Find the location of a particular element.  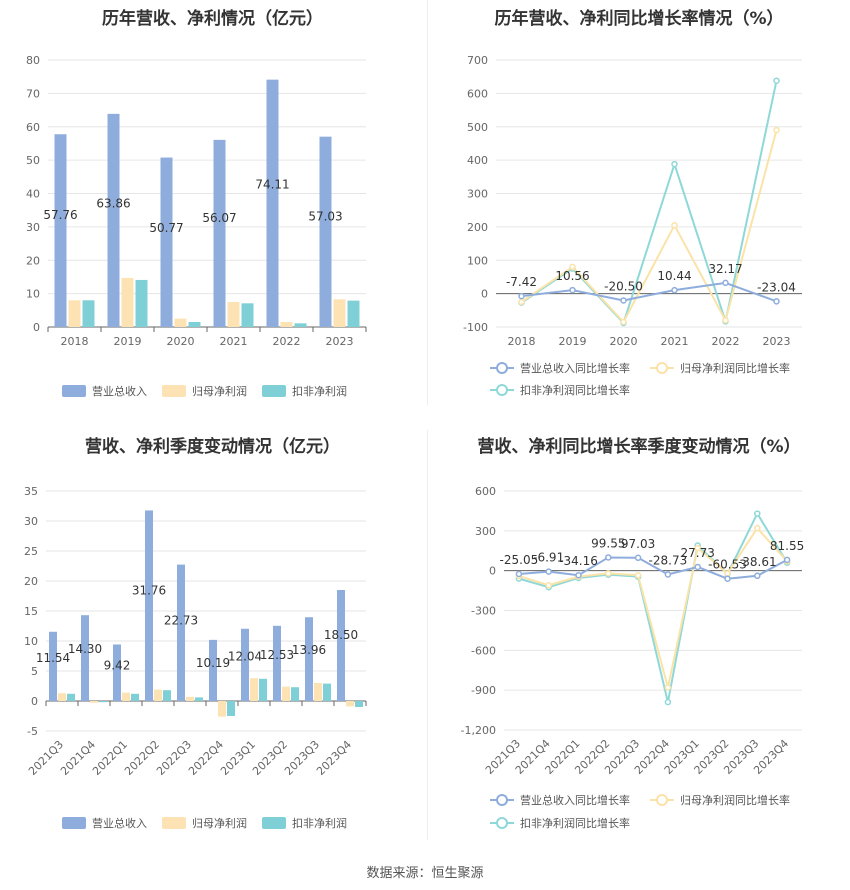

y-tick-label: 700 is located at coordinates (477, 60).